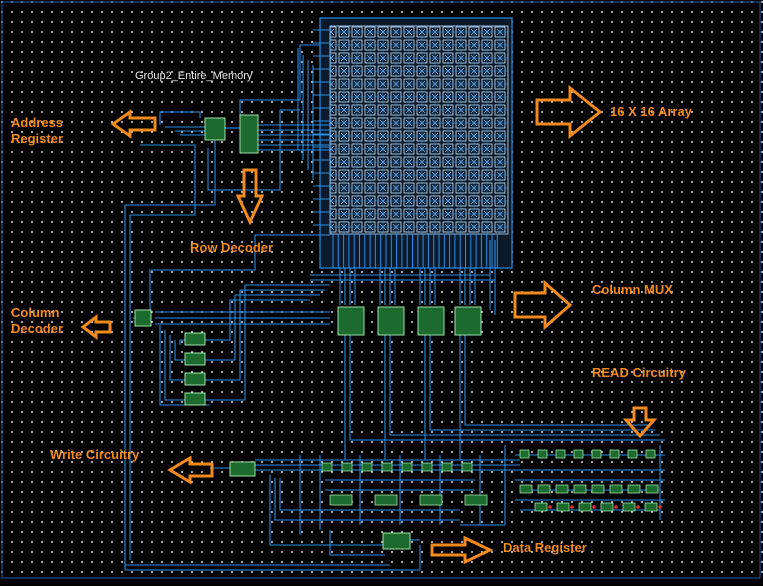 The image size is (763, 586). I want to click on memory-array-16x16, so click(413, 143).